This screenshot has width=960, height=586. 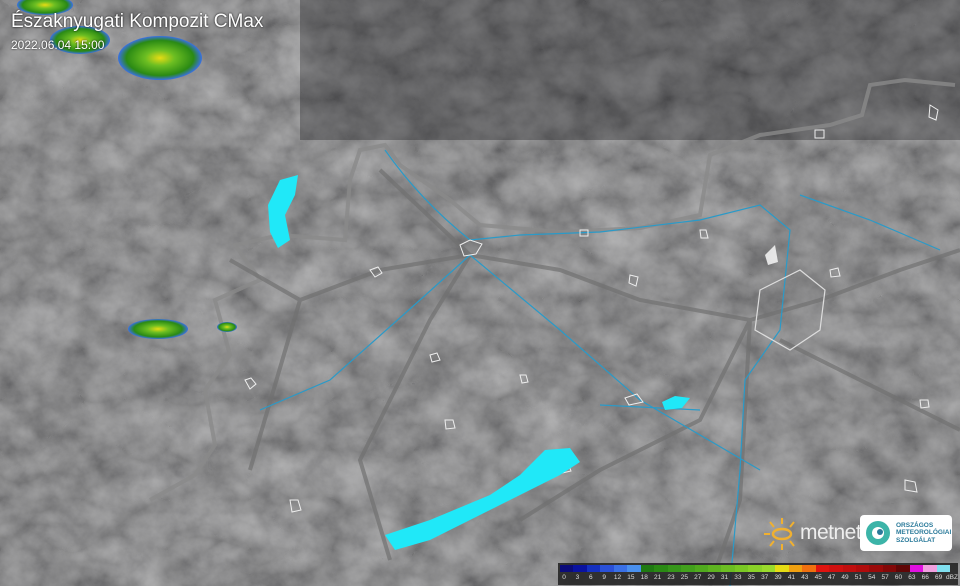 What do you see at coordinates (915, 525) in the screenshot?
I see `omsz-line-1: ORSZÁGOS` at bounding box center [915, 525].